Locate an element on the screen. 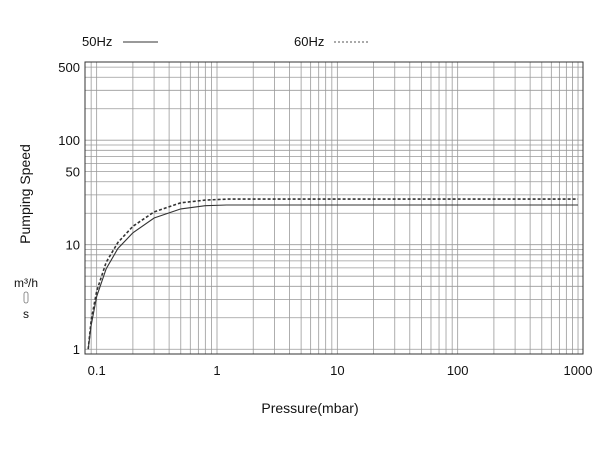 The image size is (600, 450). y-unit-bottom: s is located at coordinates (26, 314).